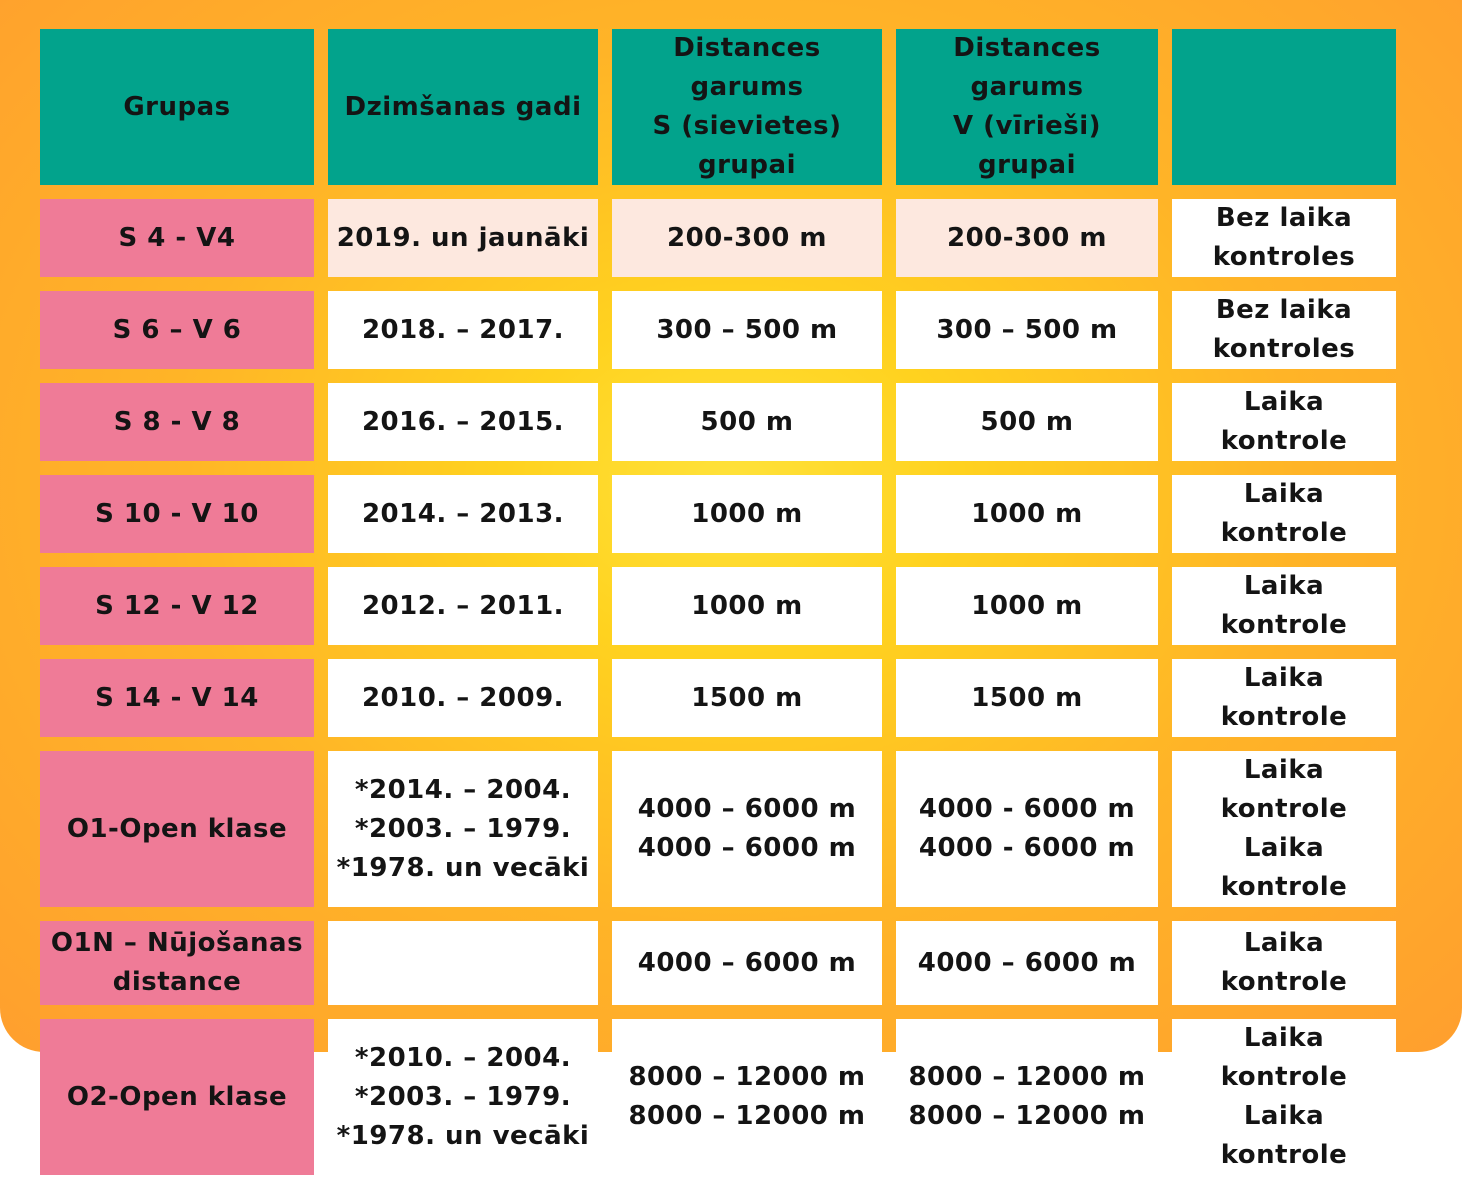 Image resolution: width=1462 pixels, height=1189 pixels. What do you see at coordinates (1027, 829) in the screenshot?
I see `distance-v-cell: 4000 - 6000 m 4000 - 6000 m` at bounding box center [1027, 829].